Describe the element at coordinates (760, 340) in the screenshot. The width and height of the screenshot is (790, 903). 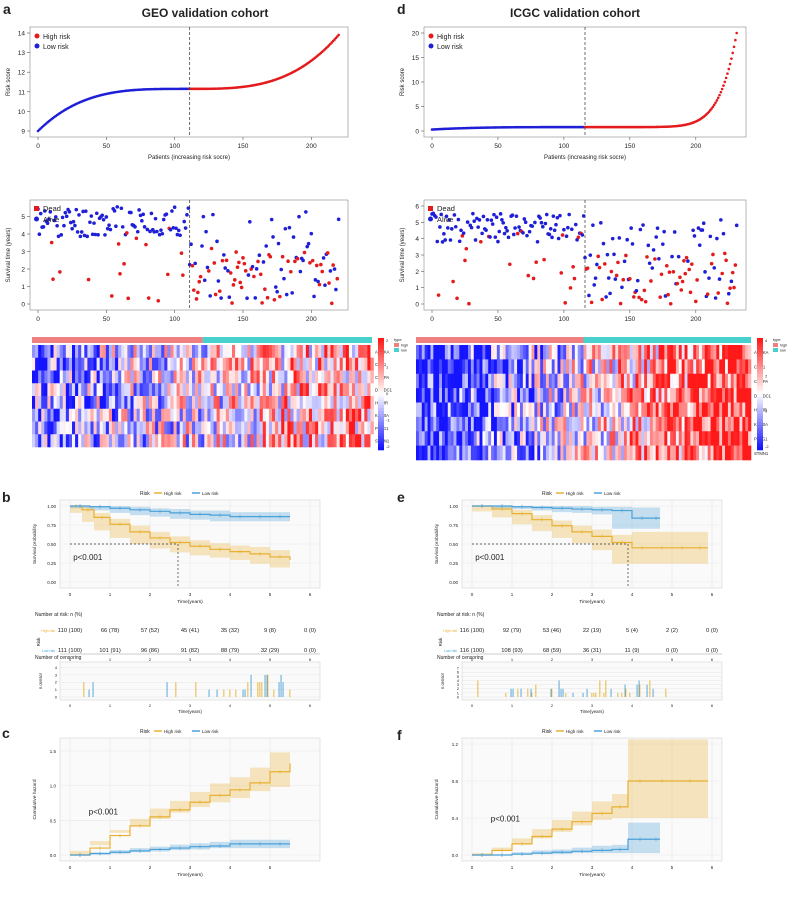
I see `color-scale-segment` at that location.